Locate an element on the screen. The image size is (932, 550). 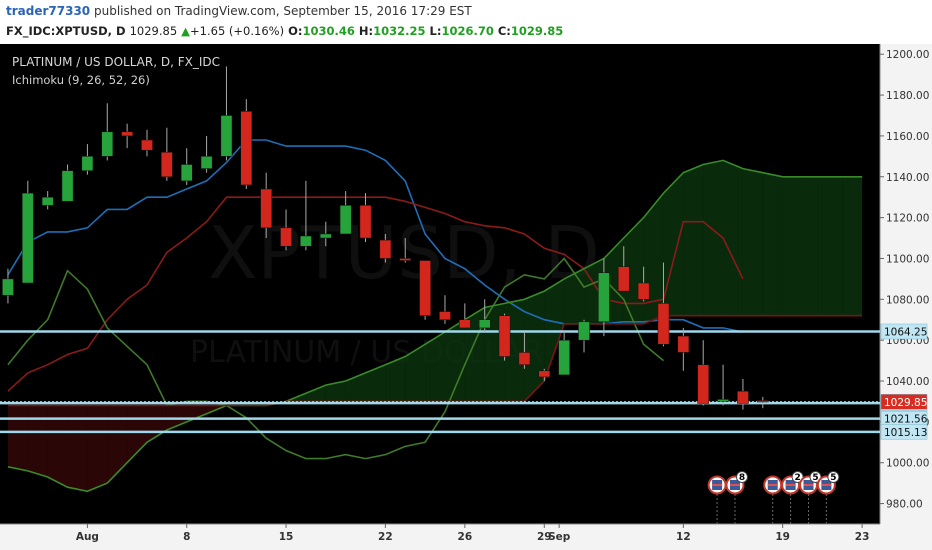
hline-price-tag-text: 1021.56 is located at coordinates (906, 420).